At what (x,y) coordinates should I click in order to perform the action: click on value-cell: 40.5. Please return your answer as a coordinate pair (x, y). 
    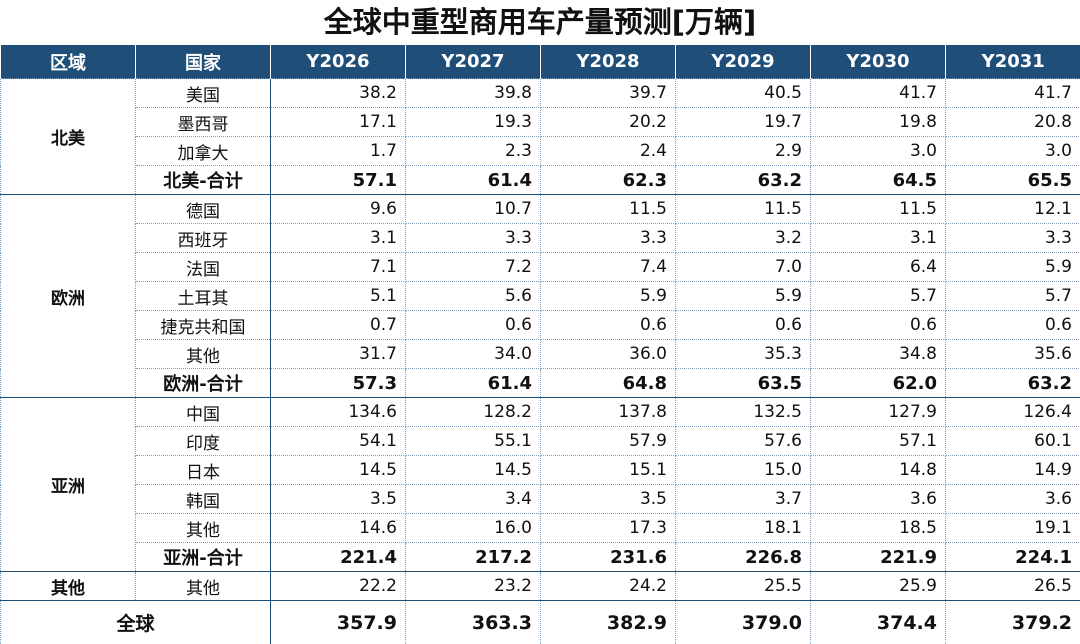
    Looking at the image, I should click on (743, 93).